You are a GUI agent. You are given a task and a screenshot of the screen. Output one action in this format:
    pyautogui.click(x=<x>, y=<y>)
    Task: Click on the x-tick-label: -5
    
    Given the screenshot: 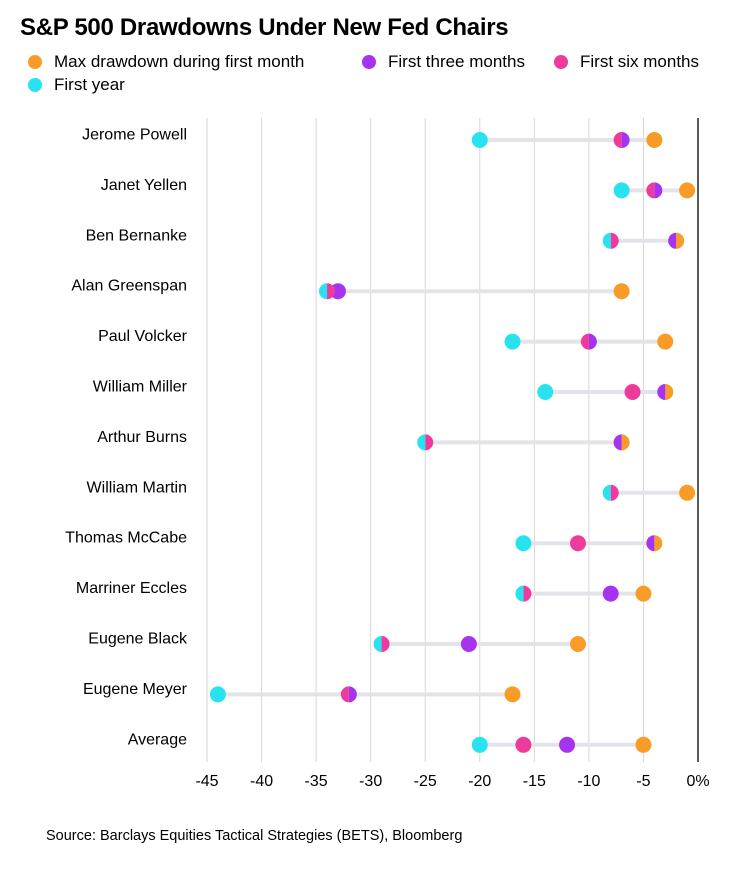 What is the action you would take?
    pyautogui.click(x=643, y=781)
    